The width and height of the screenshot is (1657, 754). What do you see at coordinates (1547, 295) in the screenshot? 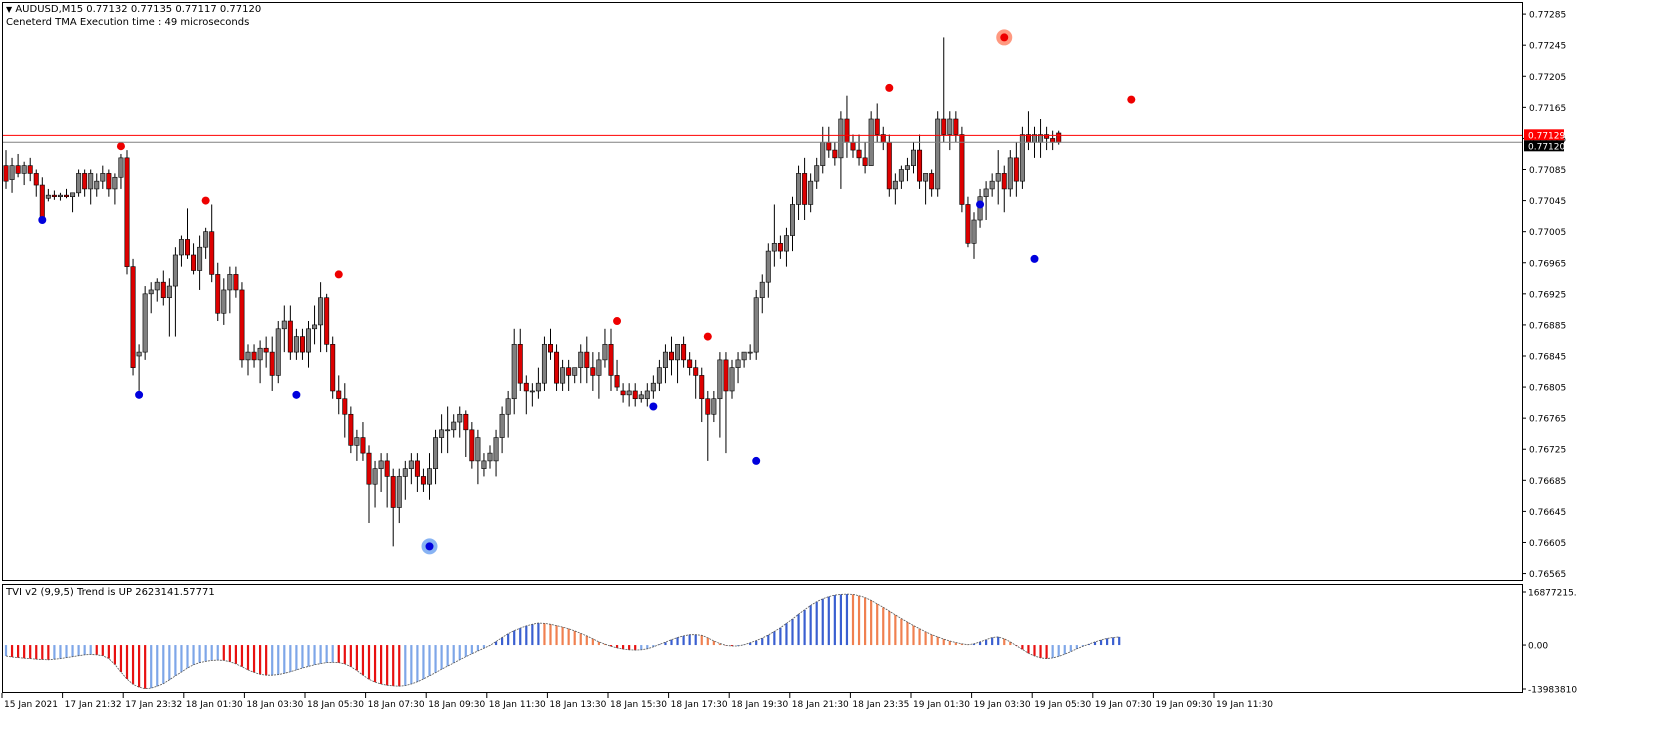
I see `price-tick-label: 0.76925` at bounding box center [1547, 295].